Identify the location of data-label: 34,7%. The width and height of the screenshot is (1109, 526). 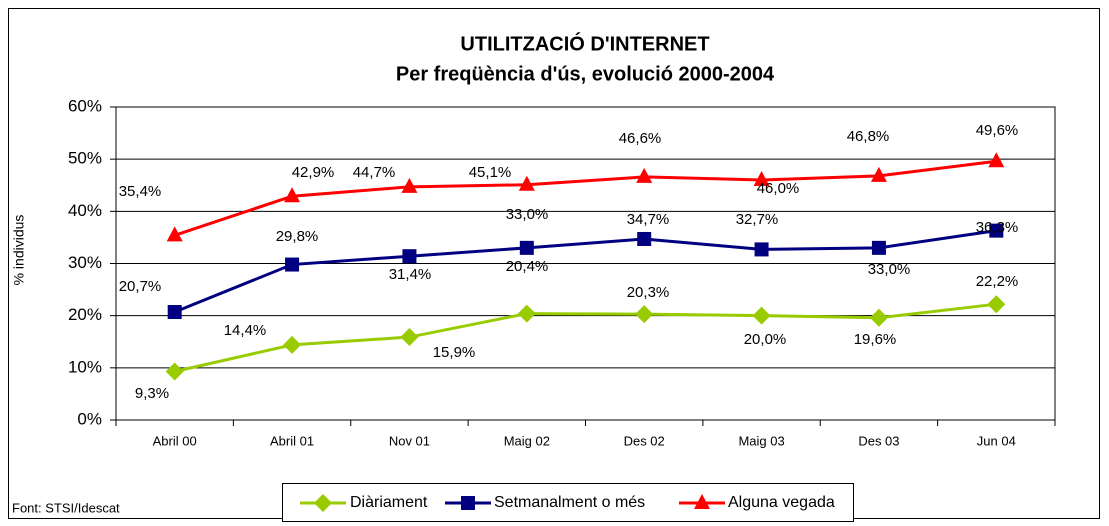
(648, 219).